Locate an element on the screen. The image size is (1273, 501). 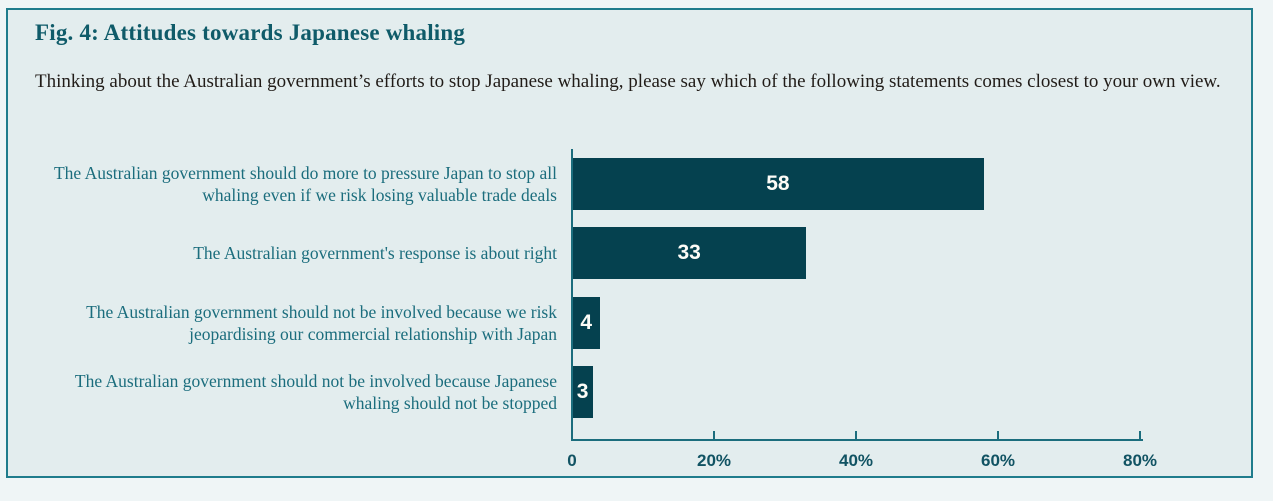
x-axis-tick-label: 60% is located at coordinates (998, 460).